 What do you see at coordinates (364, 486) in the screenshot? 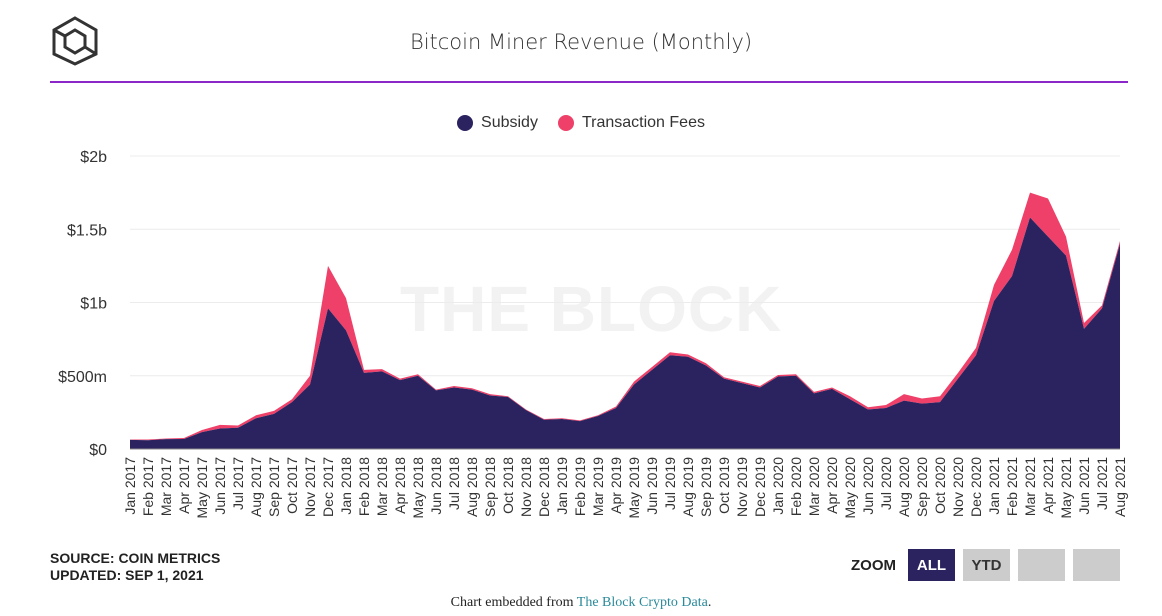
I see `x-tick-label: Feb 2018` at bounding box center [364, 486].